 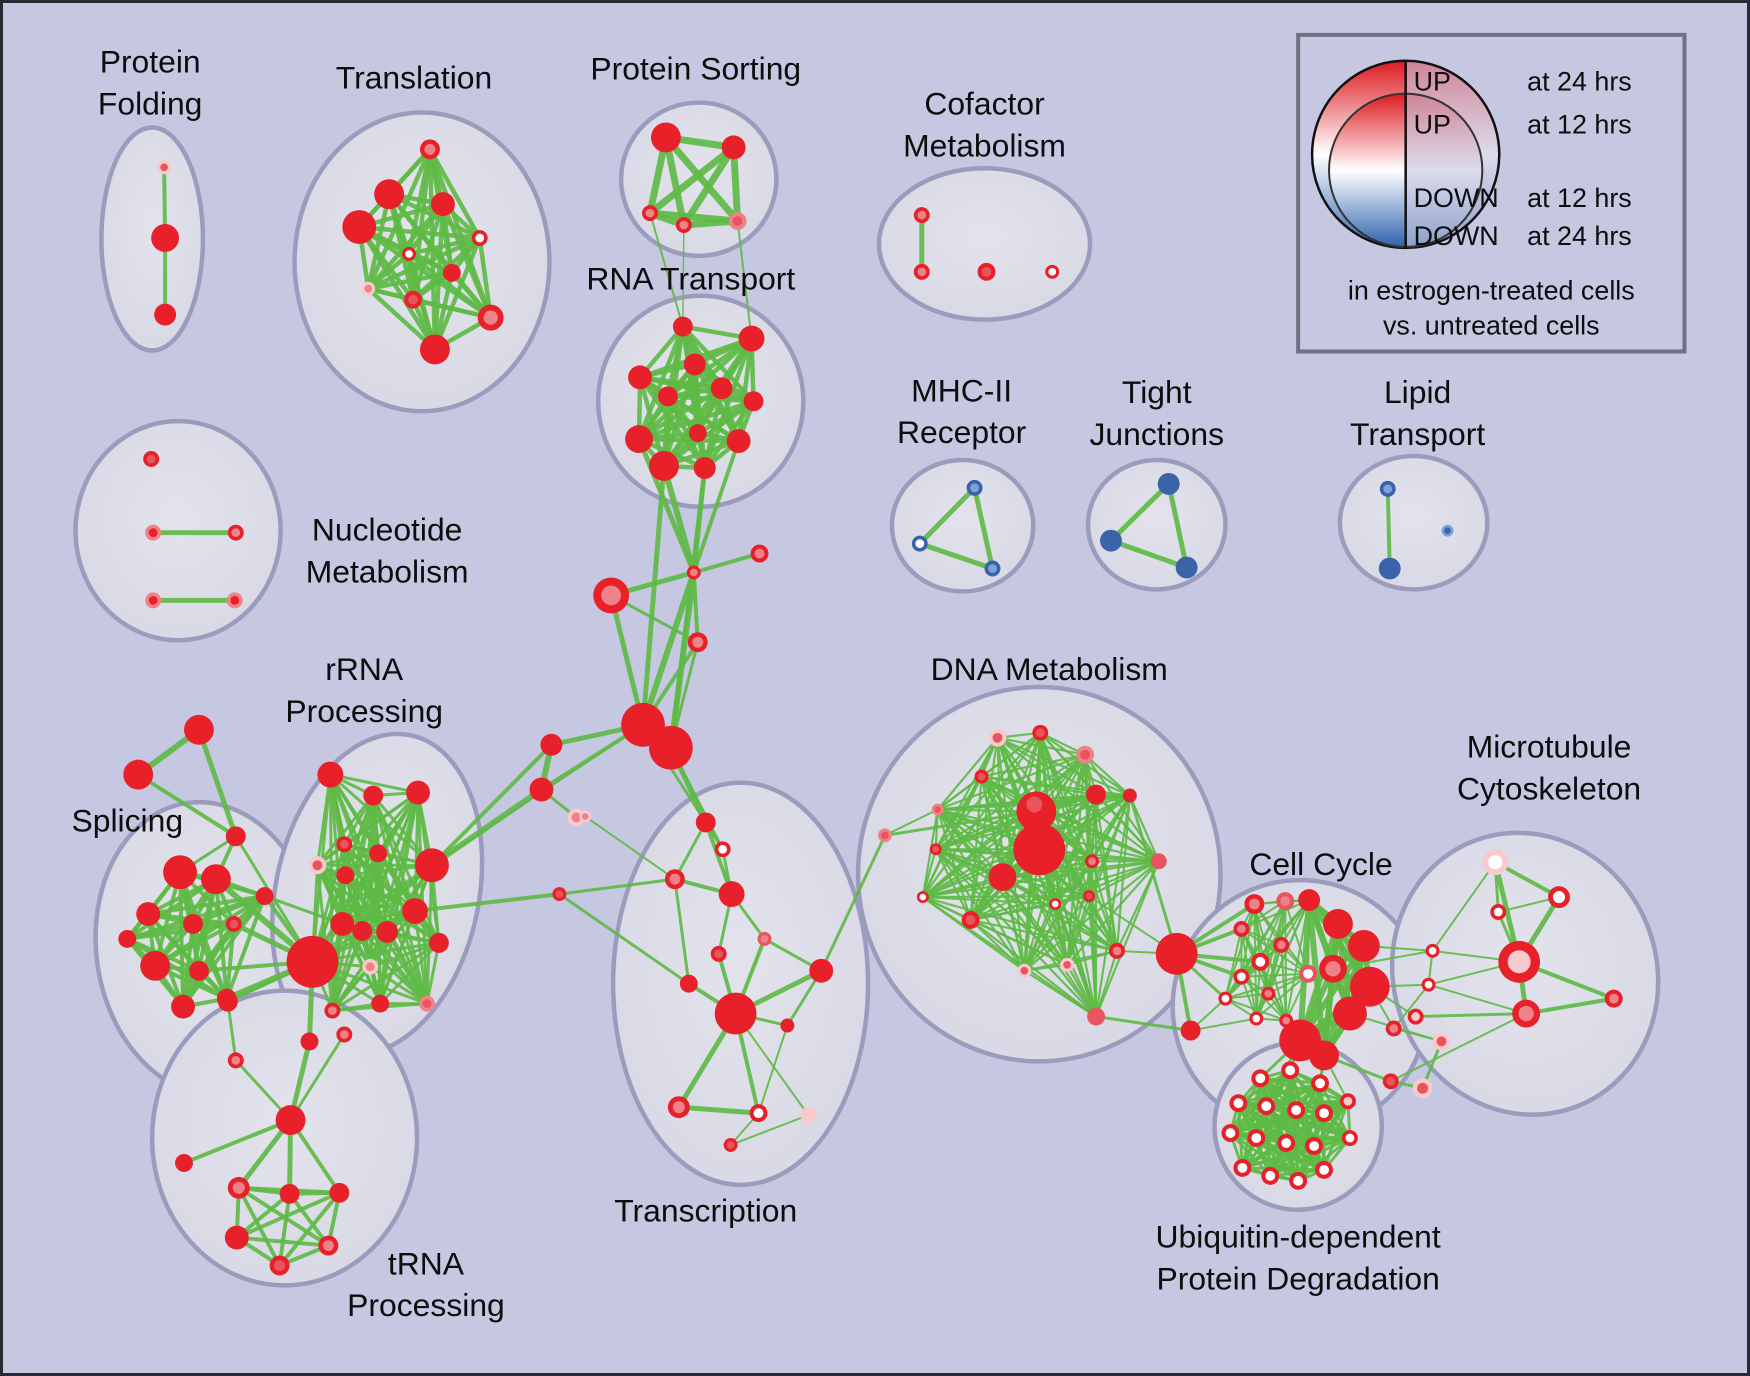 What do you see at coordinates (1491, 291) in the screenshot?
I see `legend-caption-line1: in estrogen-treated cells` at bounding box center [1491, 291].